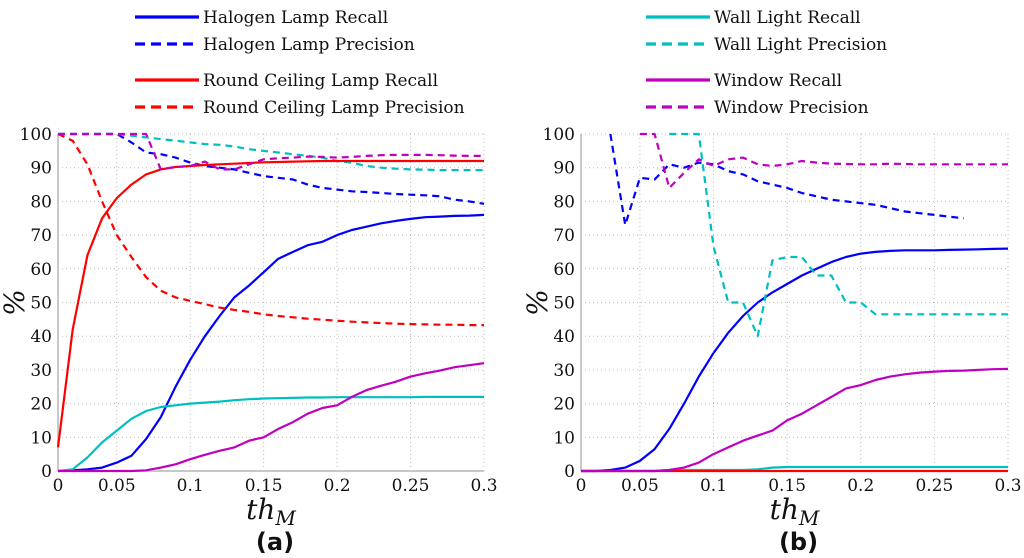  Describe the element at coordinates (334, 108) in the screenshot. I see `legend-label: Round Ceiling Lamp Precision` at that location.